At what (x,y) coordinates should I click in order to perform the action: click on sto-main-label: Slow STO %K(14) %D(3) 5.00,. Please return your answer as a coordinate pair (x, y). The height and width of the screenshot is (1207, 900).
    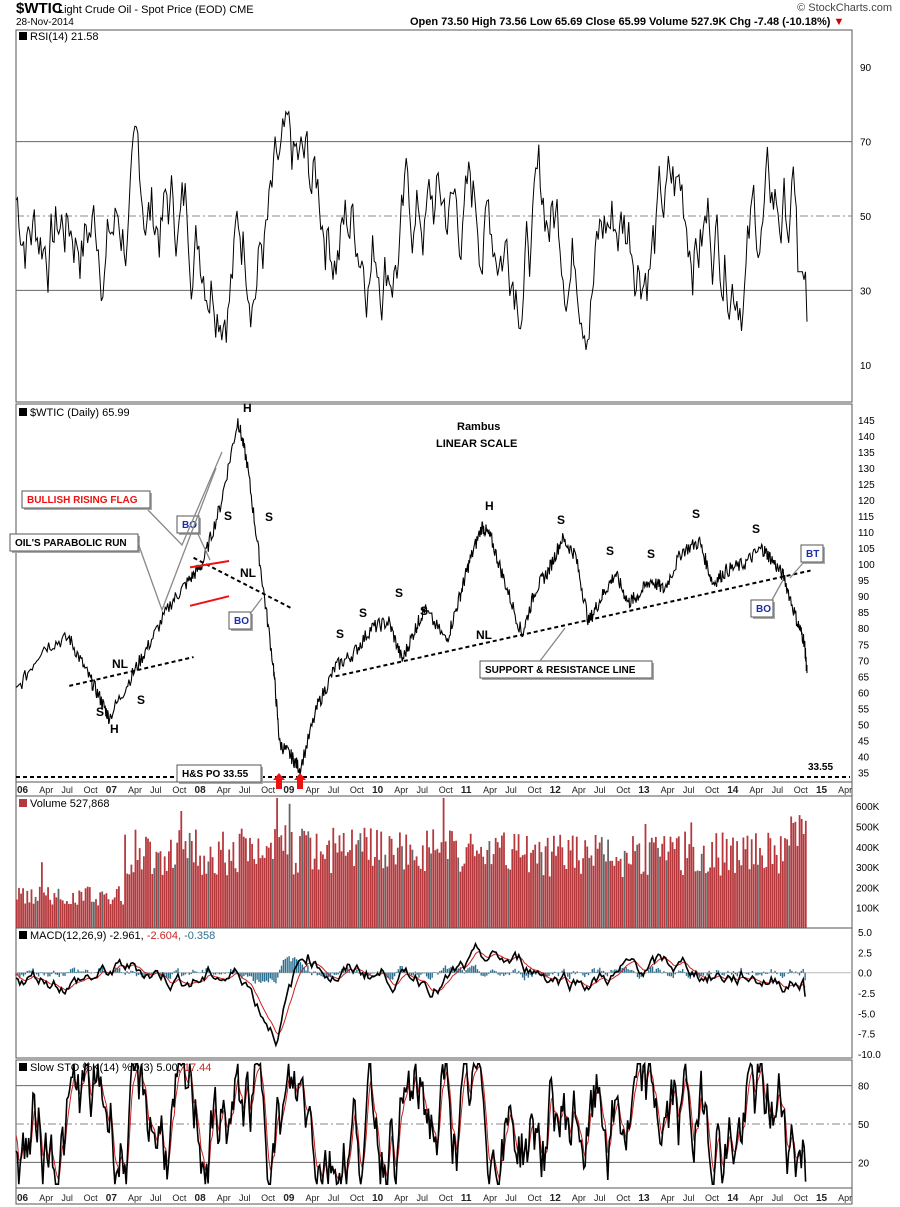
    Looking at the image, I should click on (107, 1068).